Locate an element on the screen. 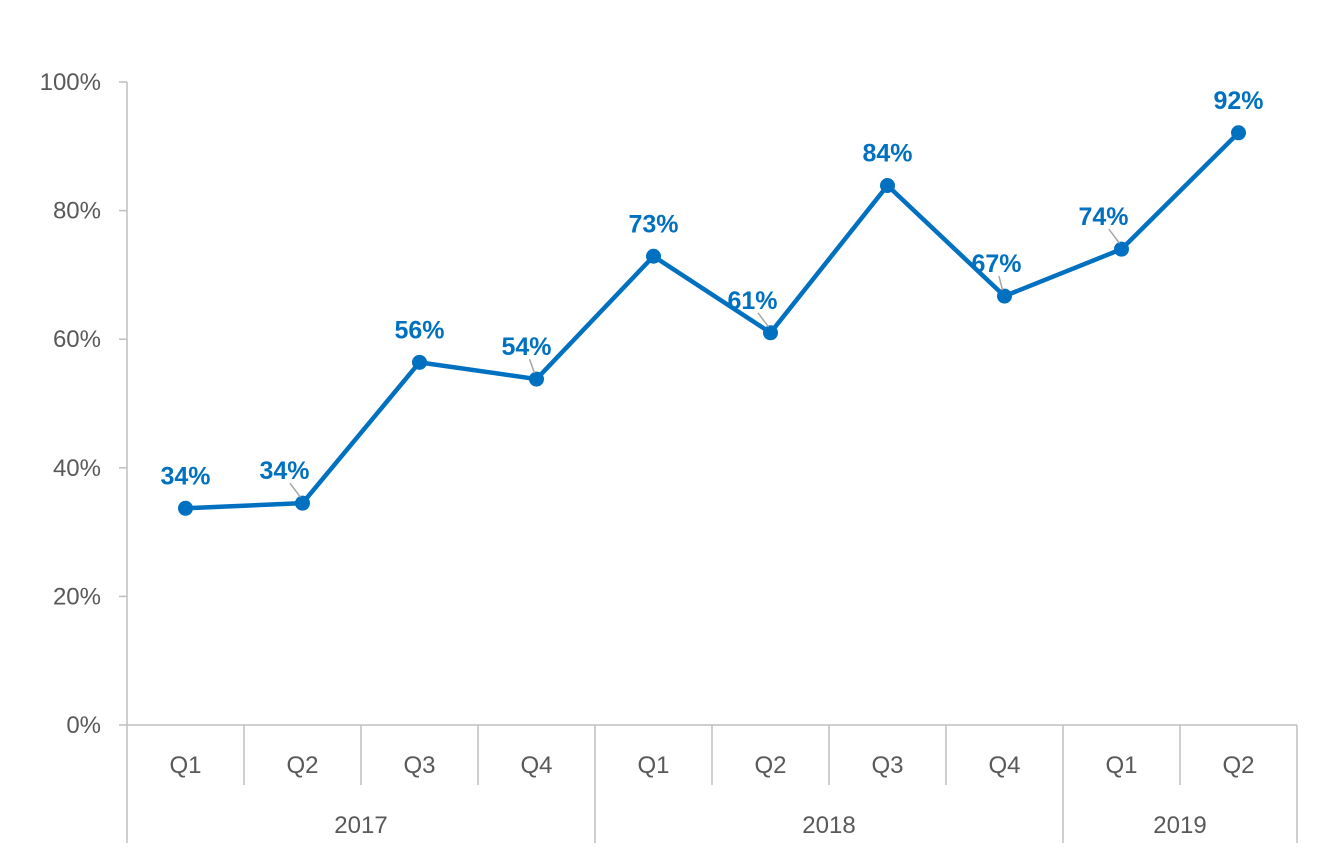 The width and height of the screenshot is (1333, 864). data-label: 84% is located at coordinates (887, 154).